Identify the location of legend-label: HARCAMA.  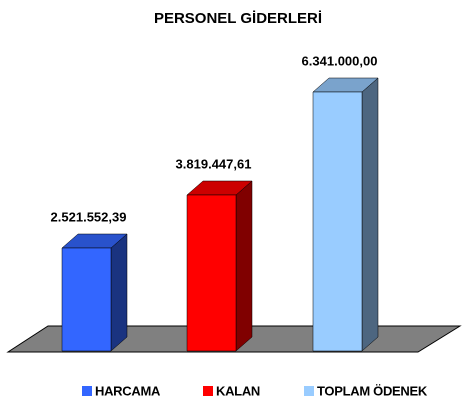
(128, 390).